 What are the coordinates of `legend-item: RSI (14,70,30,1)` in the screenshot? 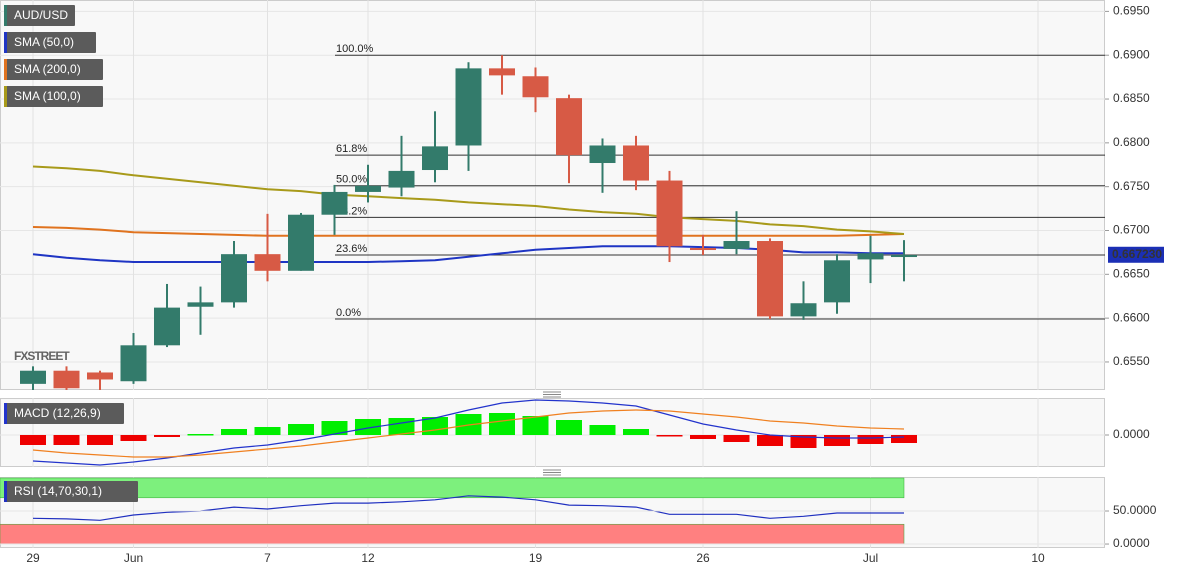 It's located at (71, 491).